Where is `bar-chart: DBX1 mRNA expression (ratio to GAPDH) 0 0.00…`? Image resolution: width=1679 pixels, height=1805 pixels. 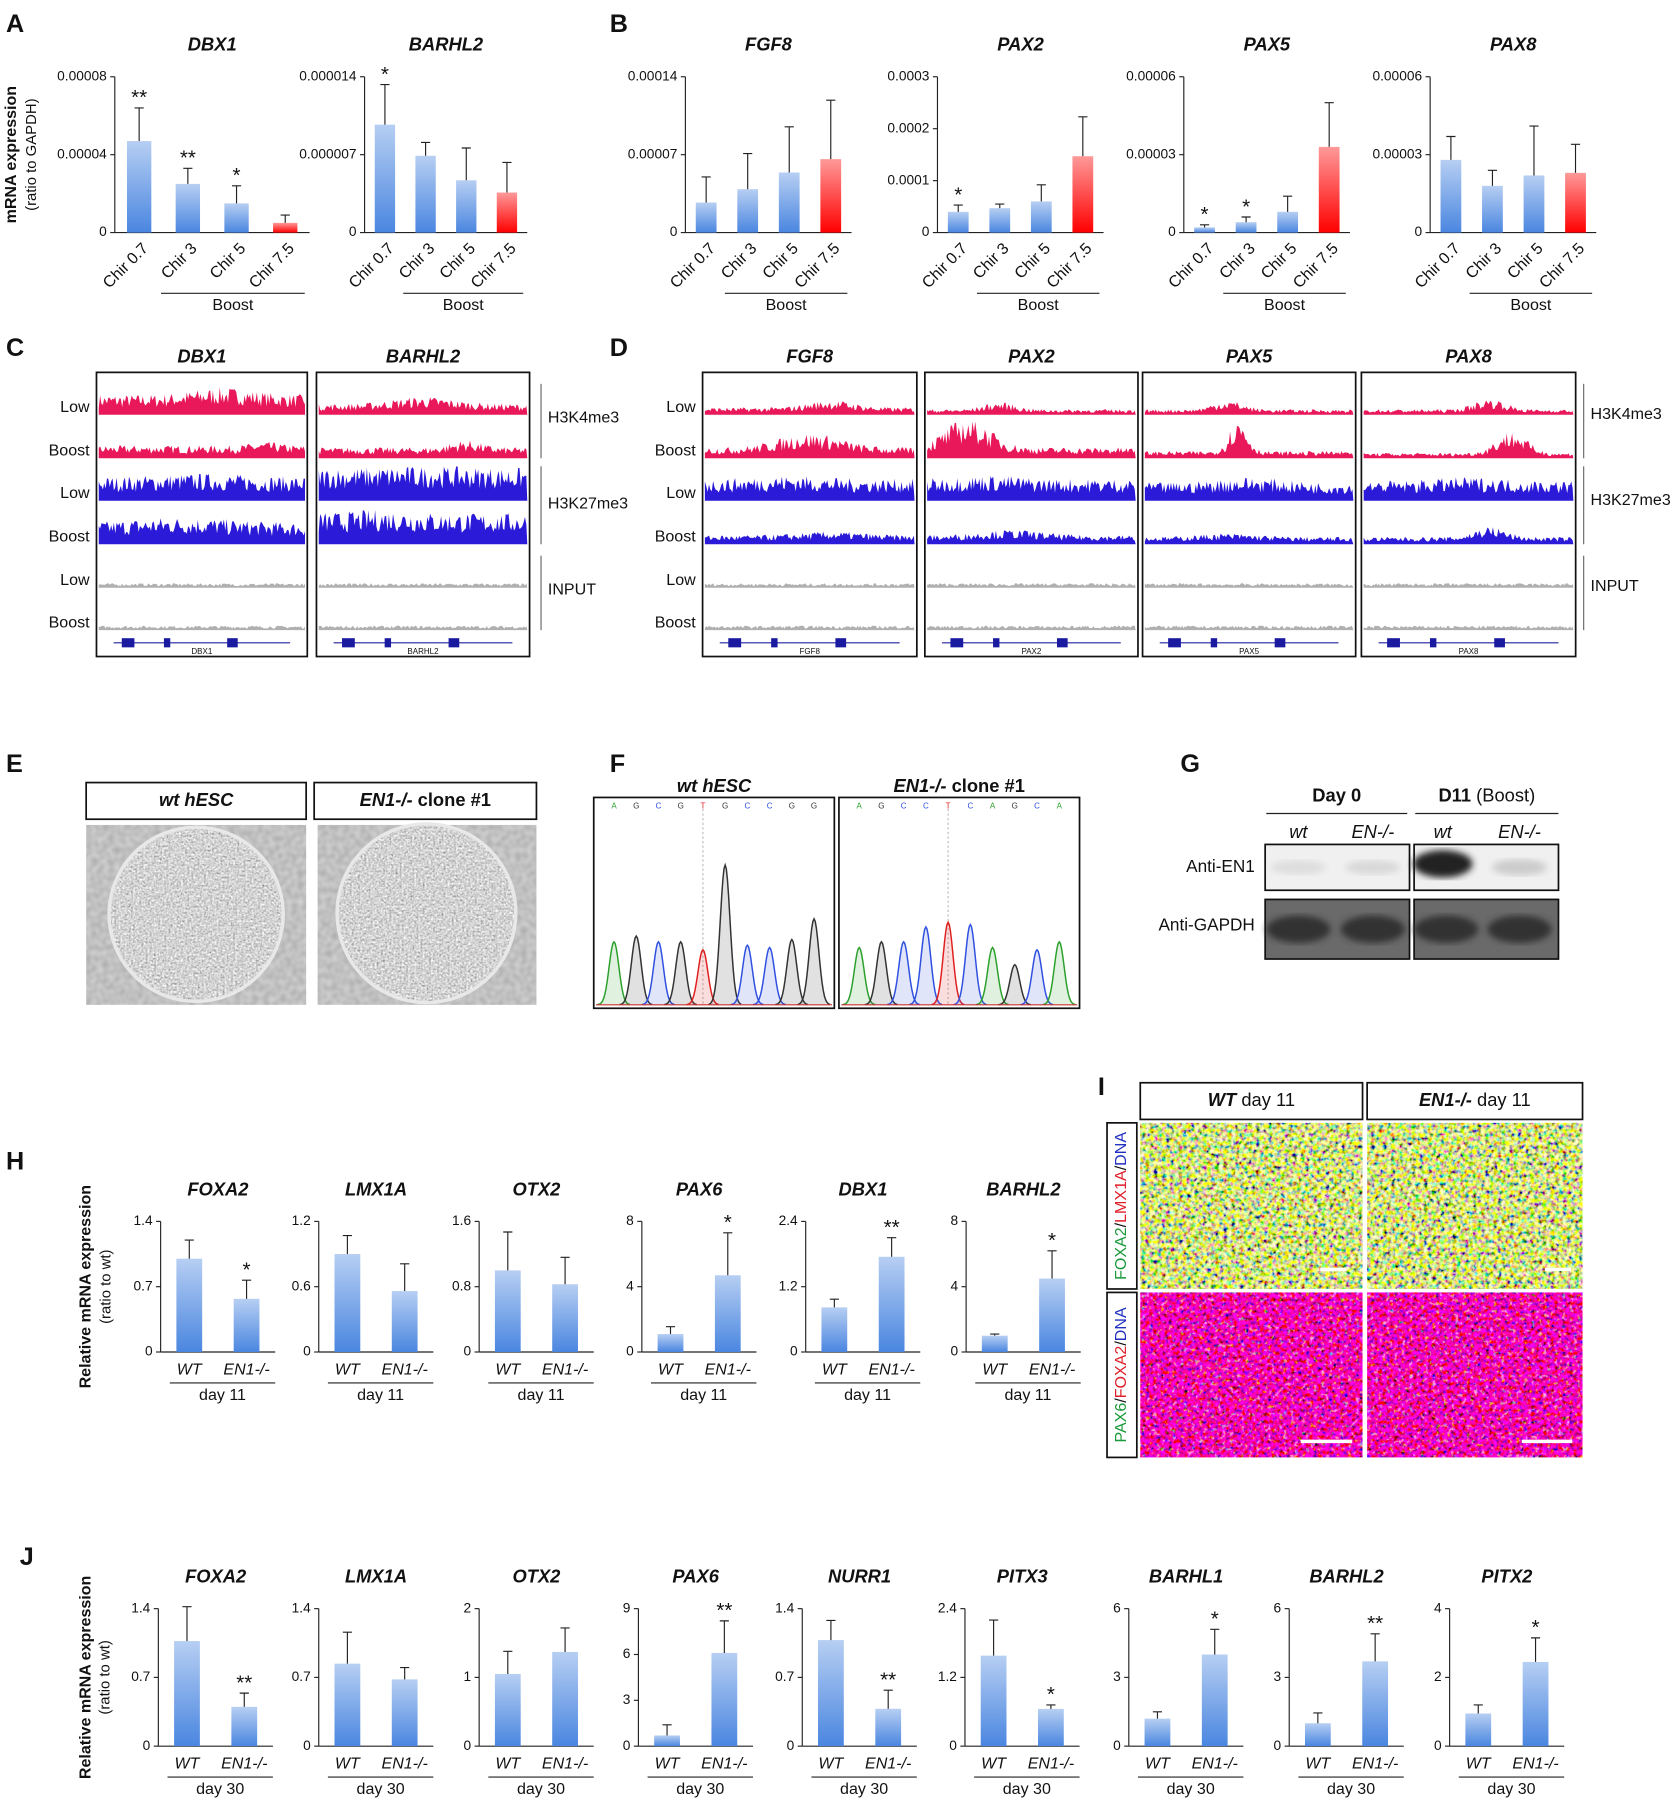 bar-chart: DBX1 mRNA expression (ratio to GAPDH) 0 0.00… is located at coordinates (156, 174).